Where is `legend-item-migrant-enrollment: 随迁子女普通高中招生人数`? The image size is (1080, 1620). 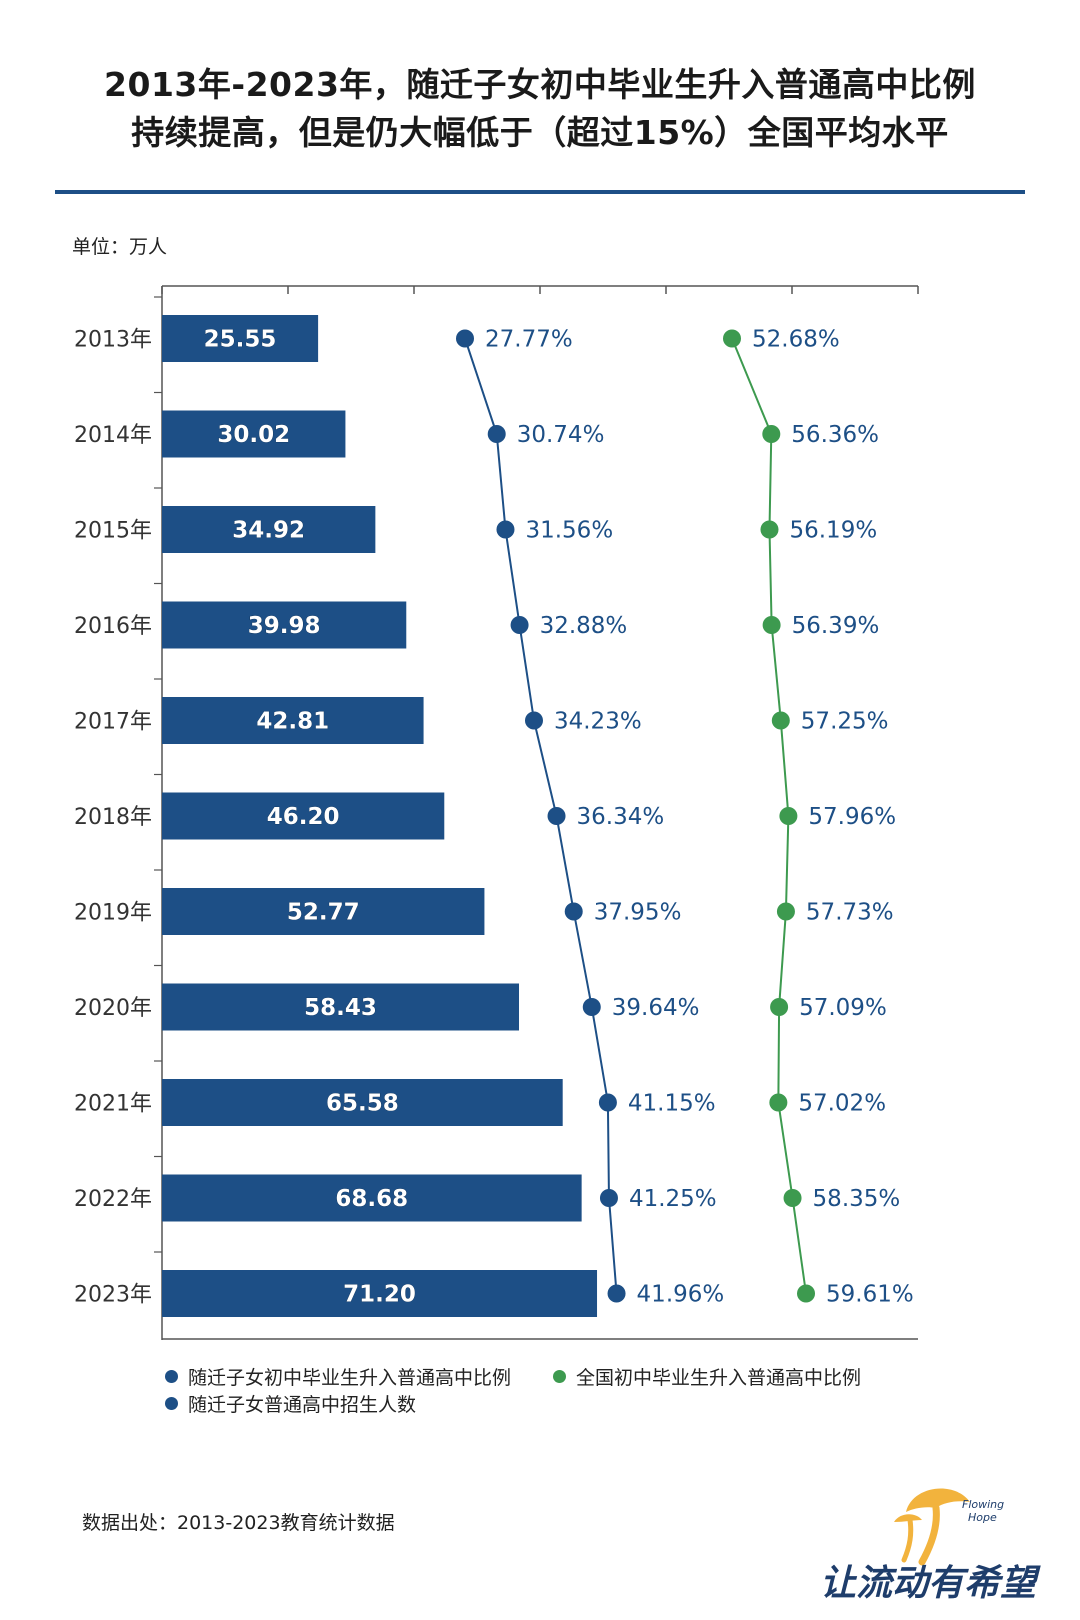 legend-item-migrant-enrollment: 随迁子女普通高中招生人数 is located at coordinates (290, 1403).